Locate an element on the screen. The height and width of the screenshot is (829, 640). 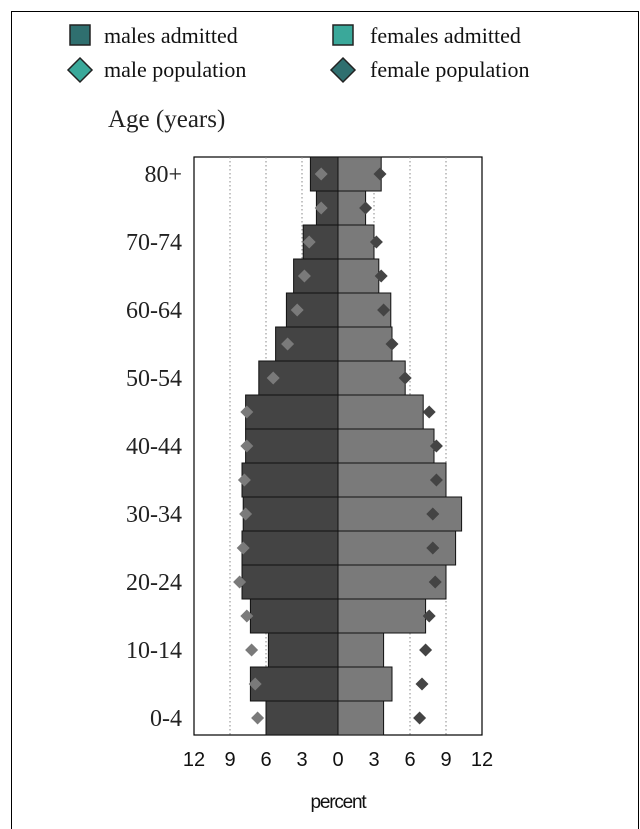
age-category-label: 30-34 is located at coordinates (154, 515).